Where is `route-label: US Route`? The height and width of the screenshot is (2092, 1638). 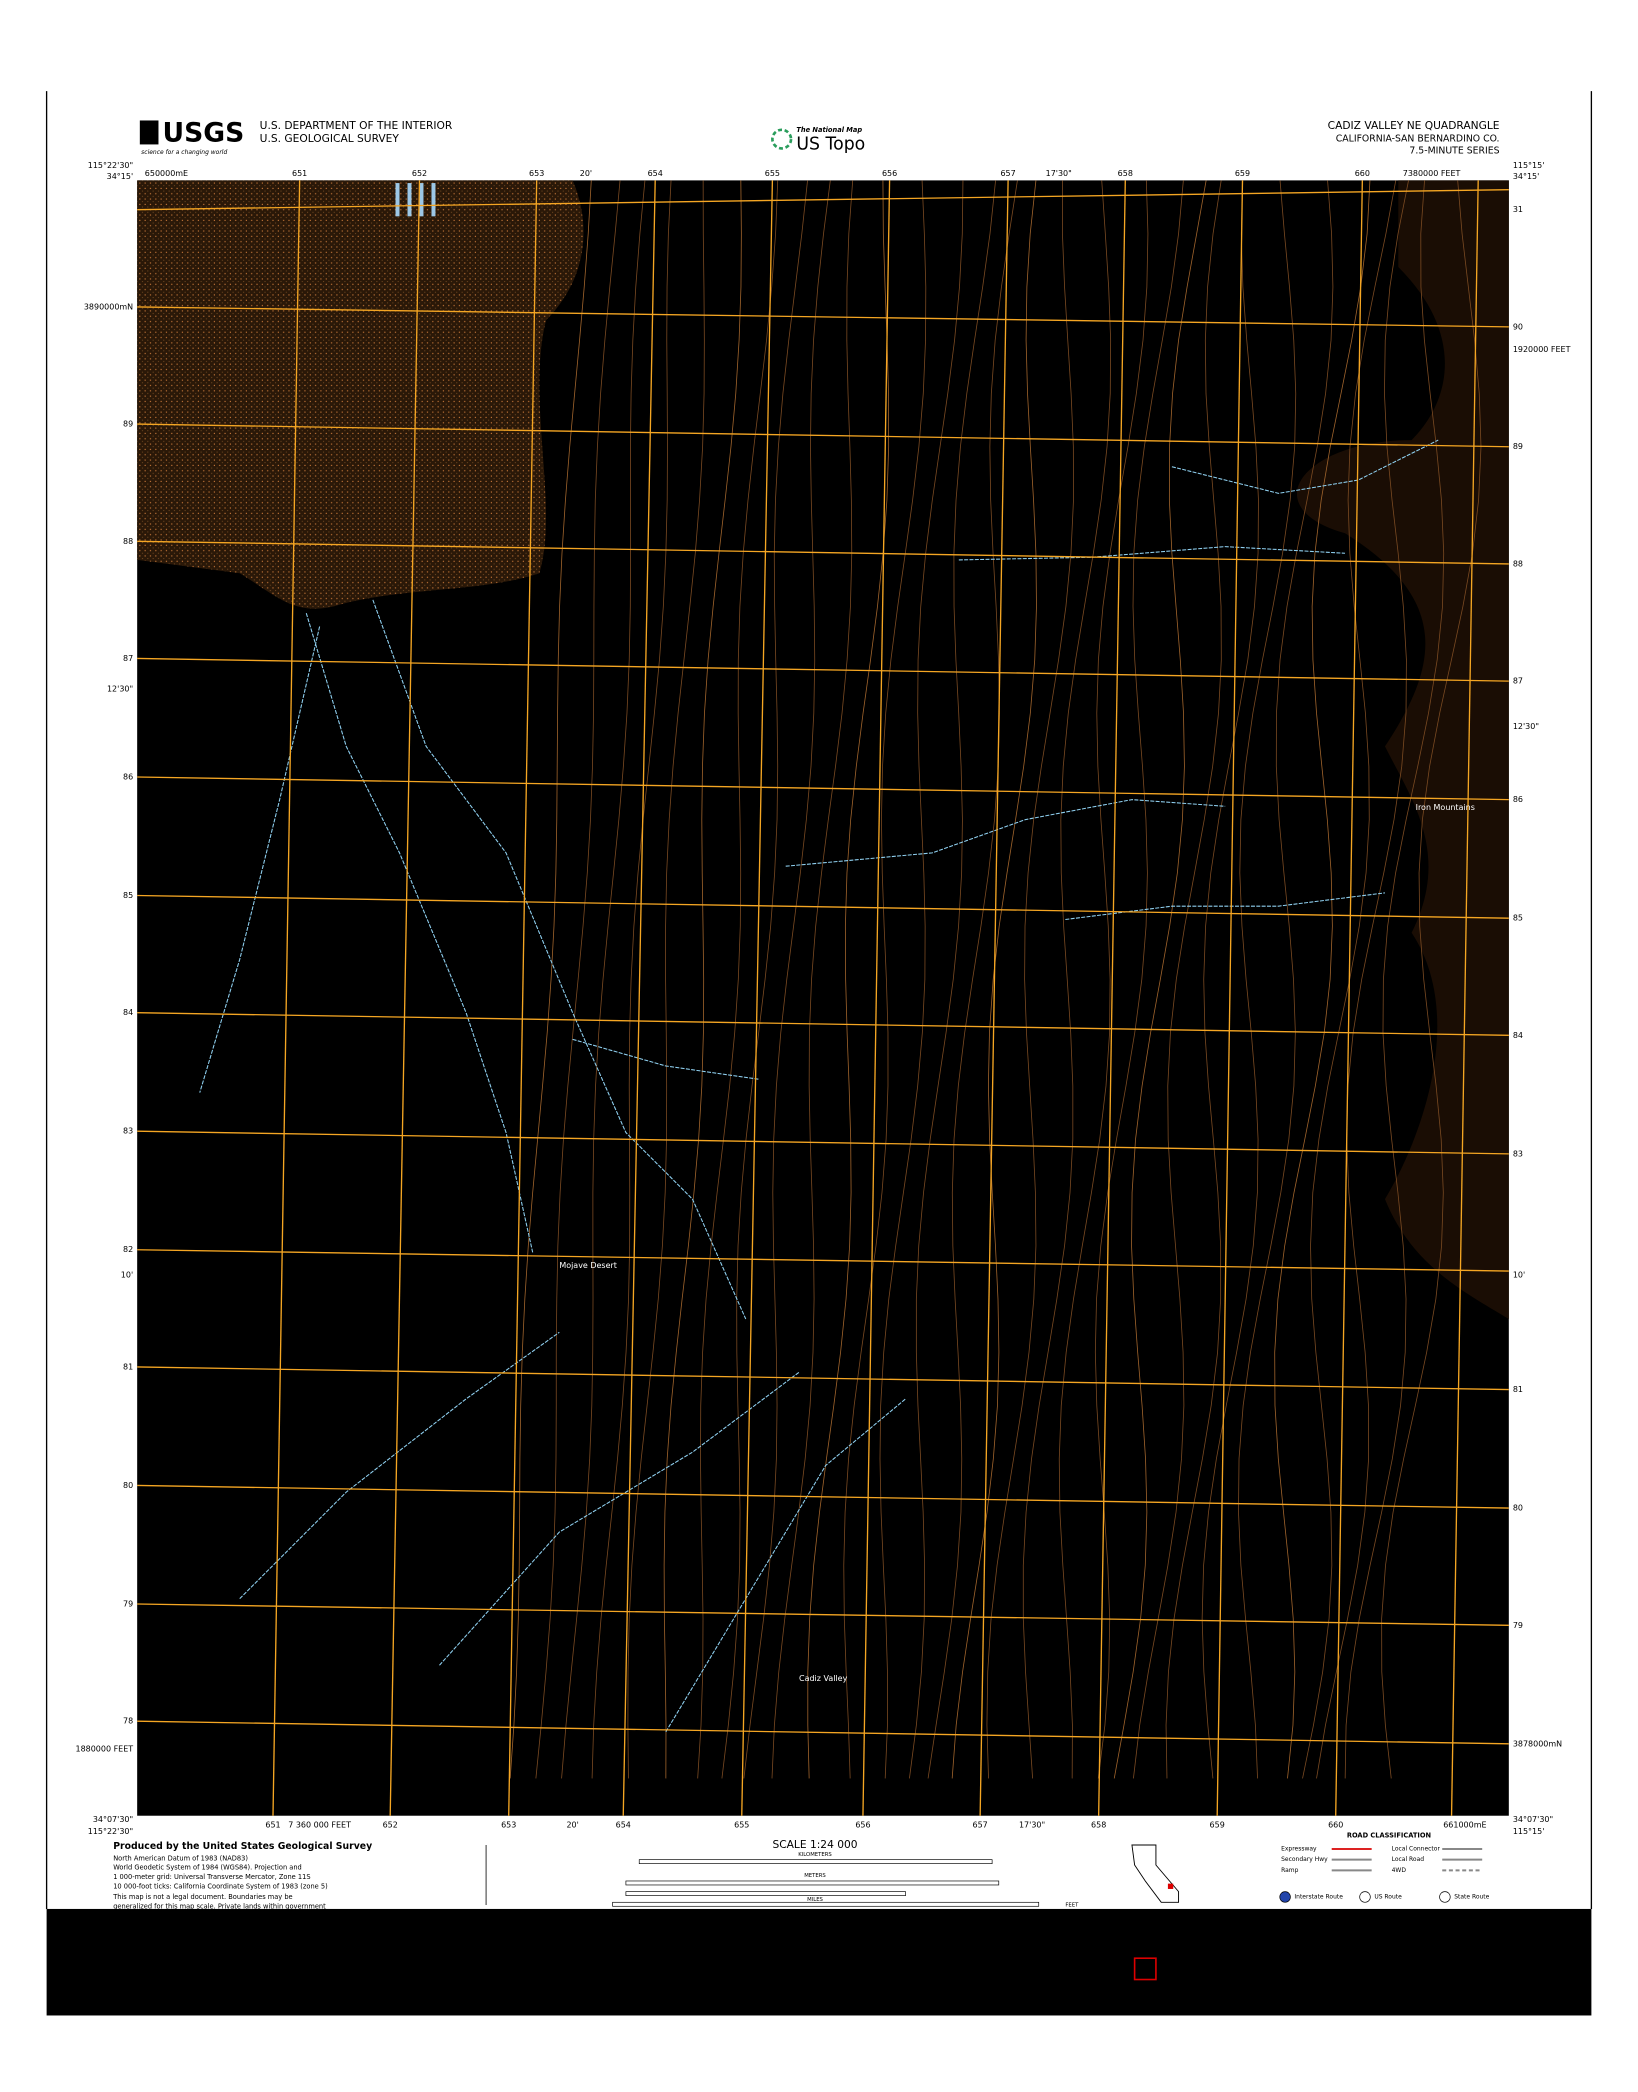 route-label: US Route is located at coordinates (1388, 1896).